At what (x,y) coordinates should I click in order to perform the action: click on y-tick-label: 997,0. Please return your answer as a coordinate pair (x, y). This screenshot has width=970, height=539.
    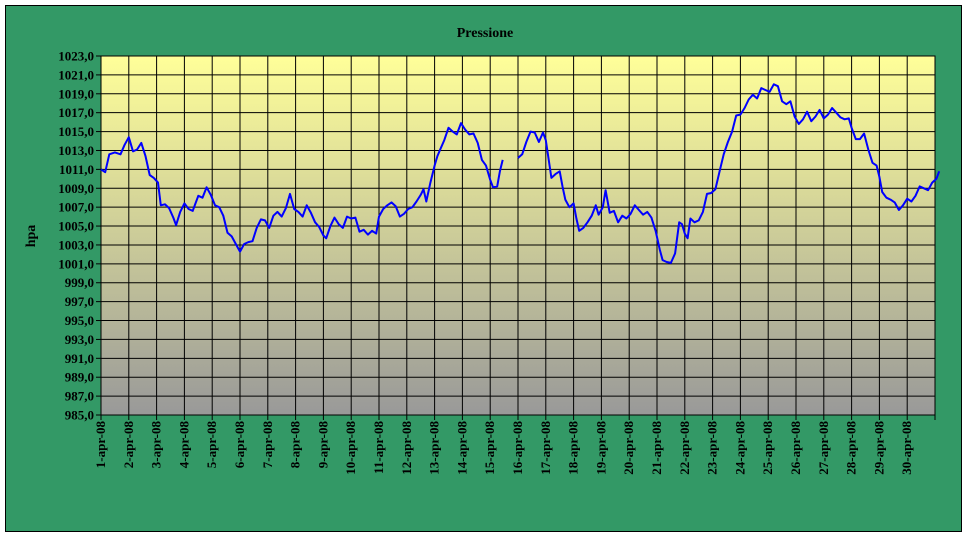
    Looking at the image, I should click on (79, 301).